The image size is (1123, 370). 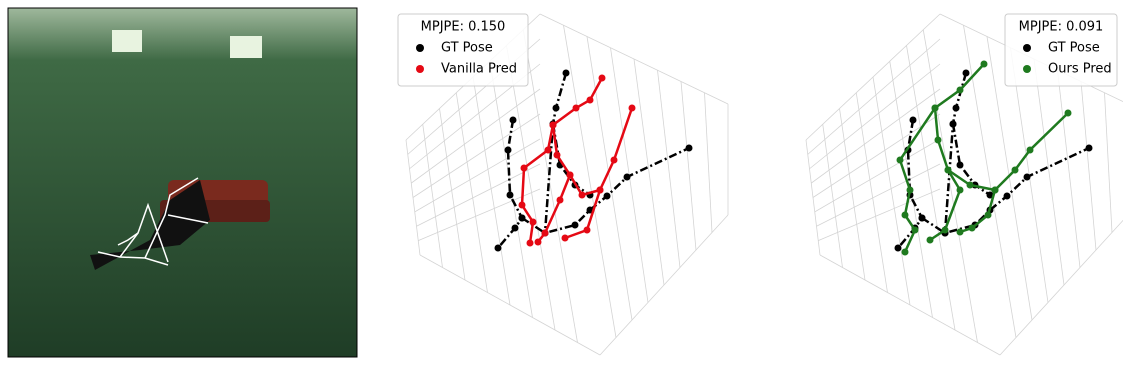 I want to click on legend-title: MPJPE: 0.150, so click(x=463, y=27).